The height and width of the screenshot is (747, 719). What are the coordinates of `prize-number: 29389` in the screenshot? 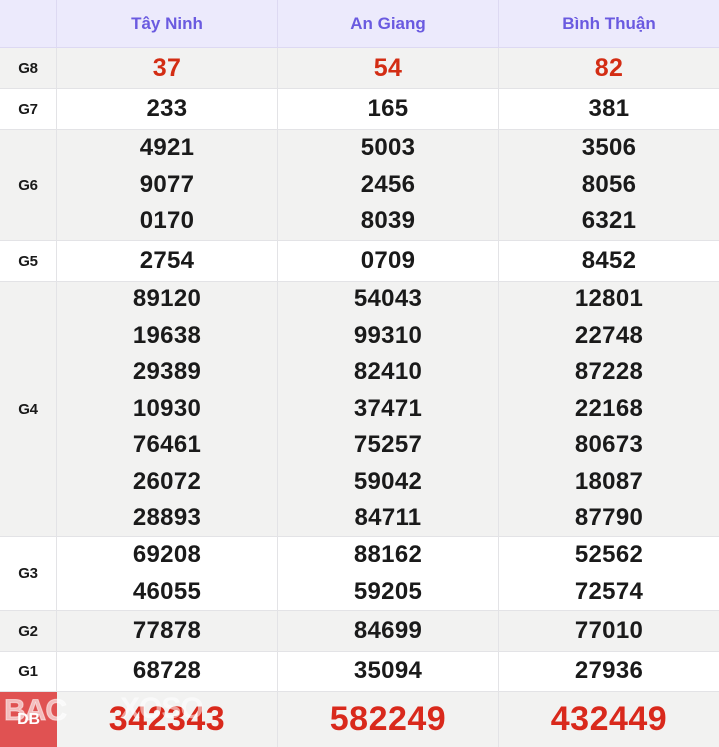 It's located at (167, 372).